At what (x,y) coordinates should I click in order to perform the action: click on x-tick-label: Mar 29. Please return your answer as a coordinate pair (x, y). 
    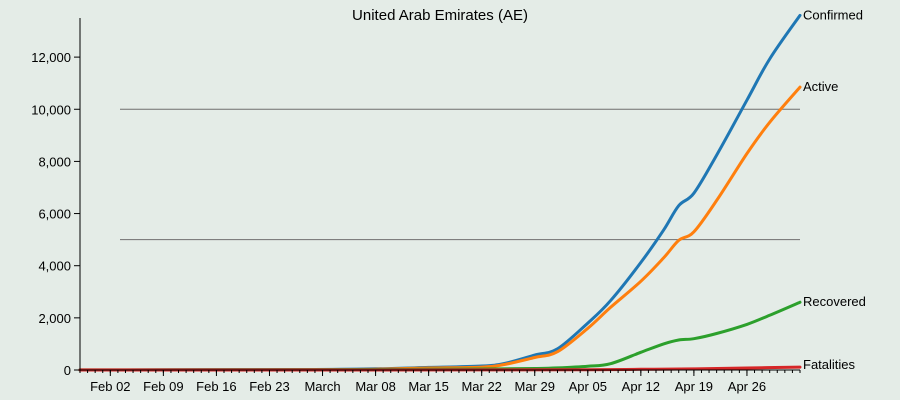
    Looking at the image, I should click on (535, 386).